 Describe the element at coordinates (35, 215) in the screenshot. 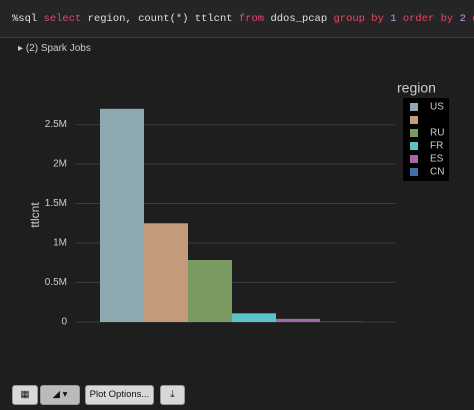

I see `y-axis-label: ttlcnt` at that location.